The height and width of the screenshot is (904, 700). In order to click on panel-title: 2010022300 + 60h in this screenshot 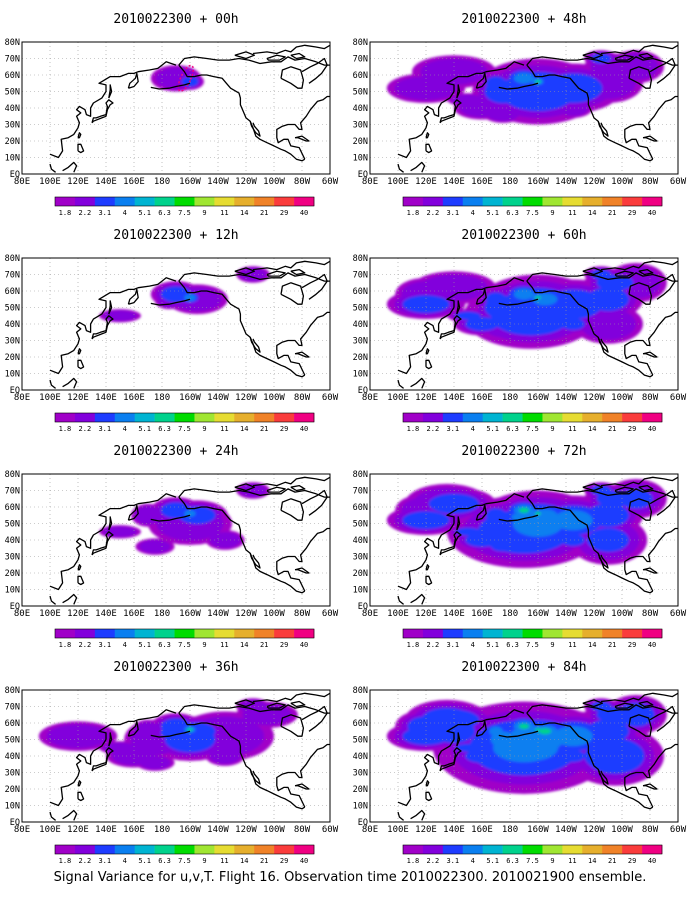, I will do `click(523, 235)`.